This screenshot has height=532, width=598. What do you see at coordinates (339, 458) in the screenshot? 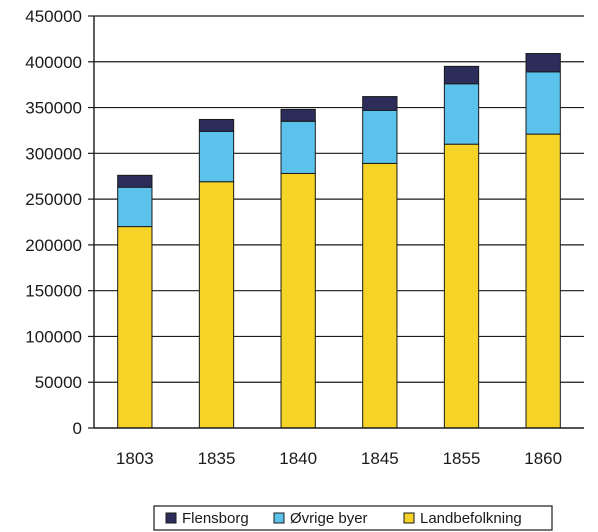
I see `x-tick-labels: 1803 1835 1840 1845 1855 1860` at bounding box center [339, 458].